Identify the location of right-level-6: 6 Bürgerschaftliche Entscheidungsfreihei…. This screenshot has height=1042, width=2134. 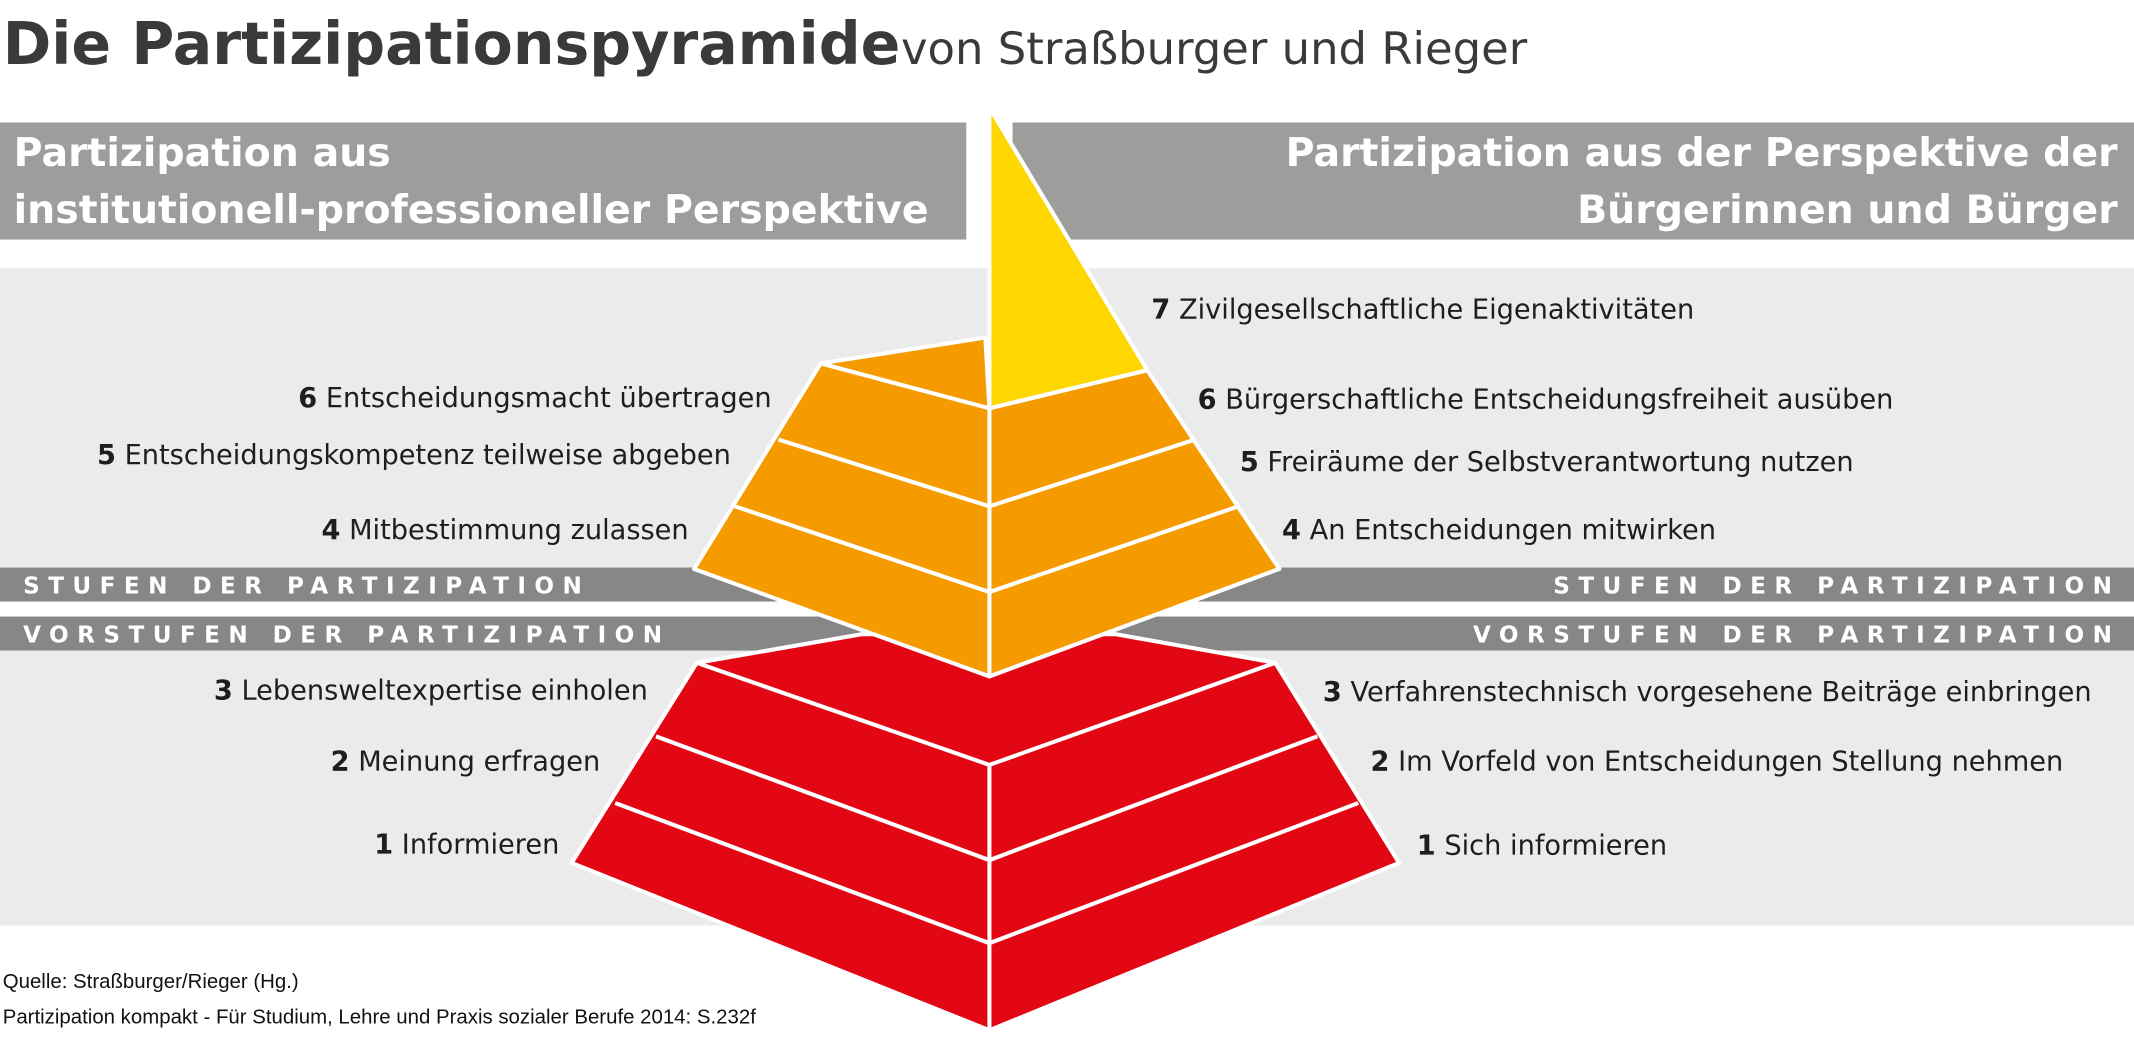
(1546, 399).